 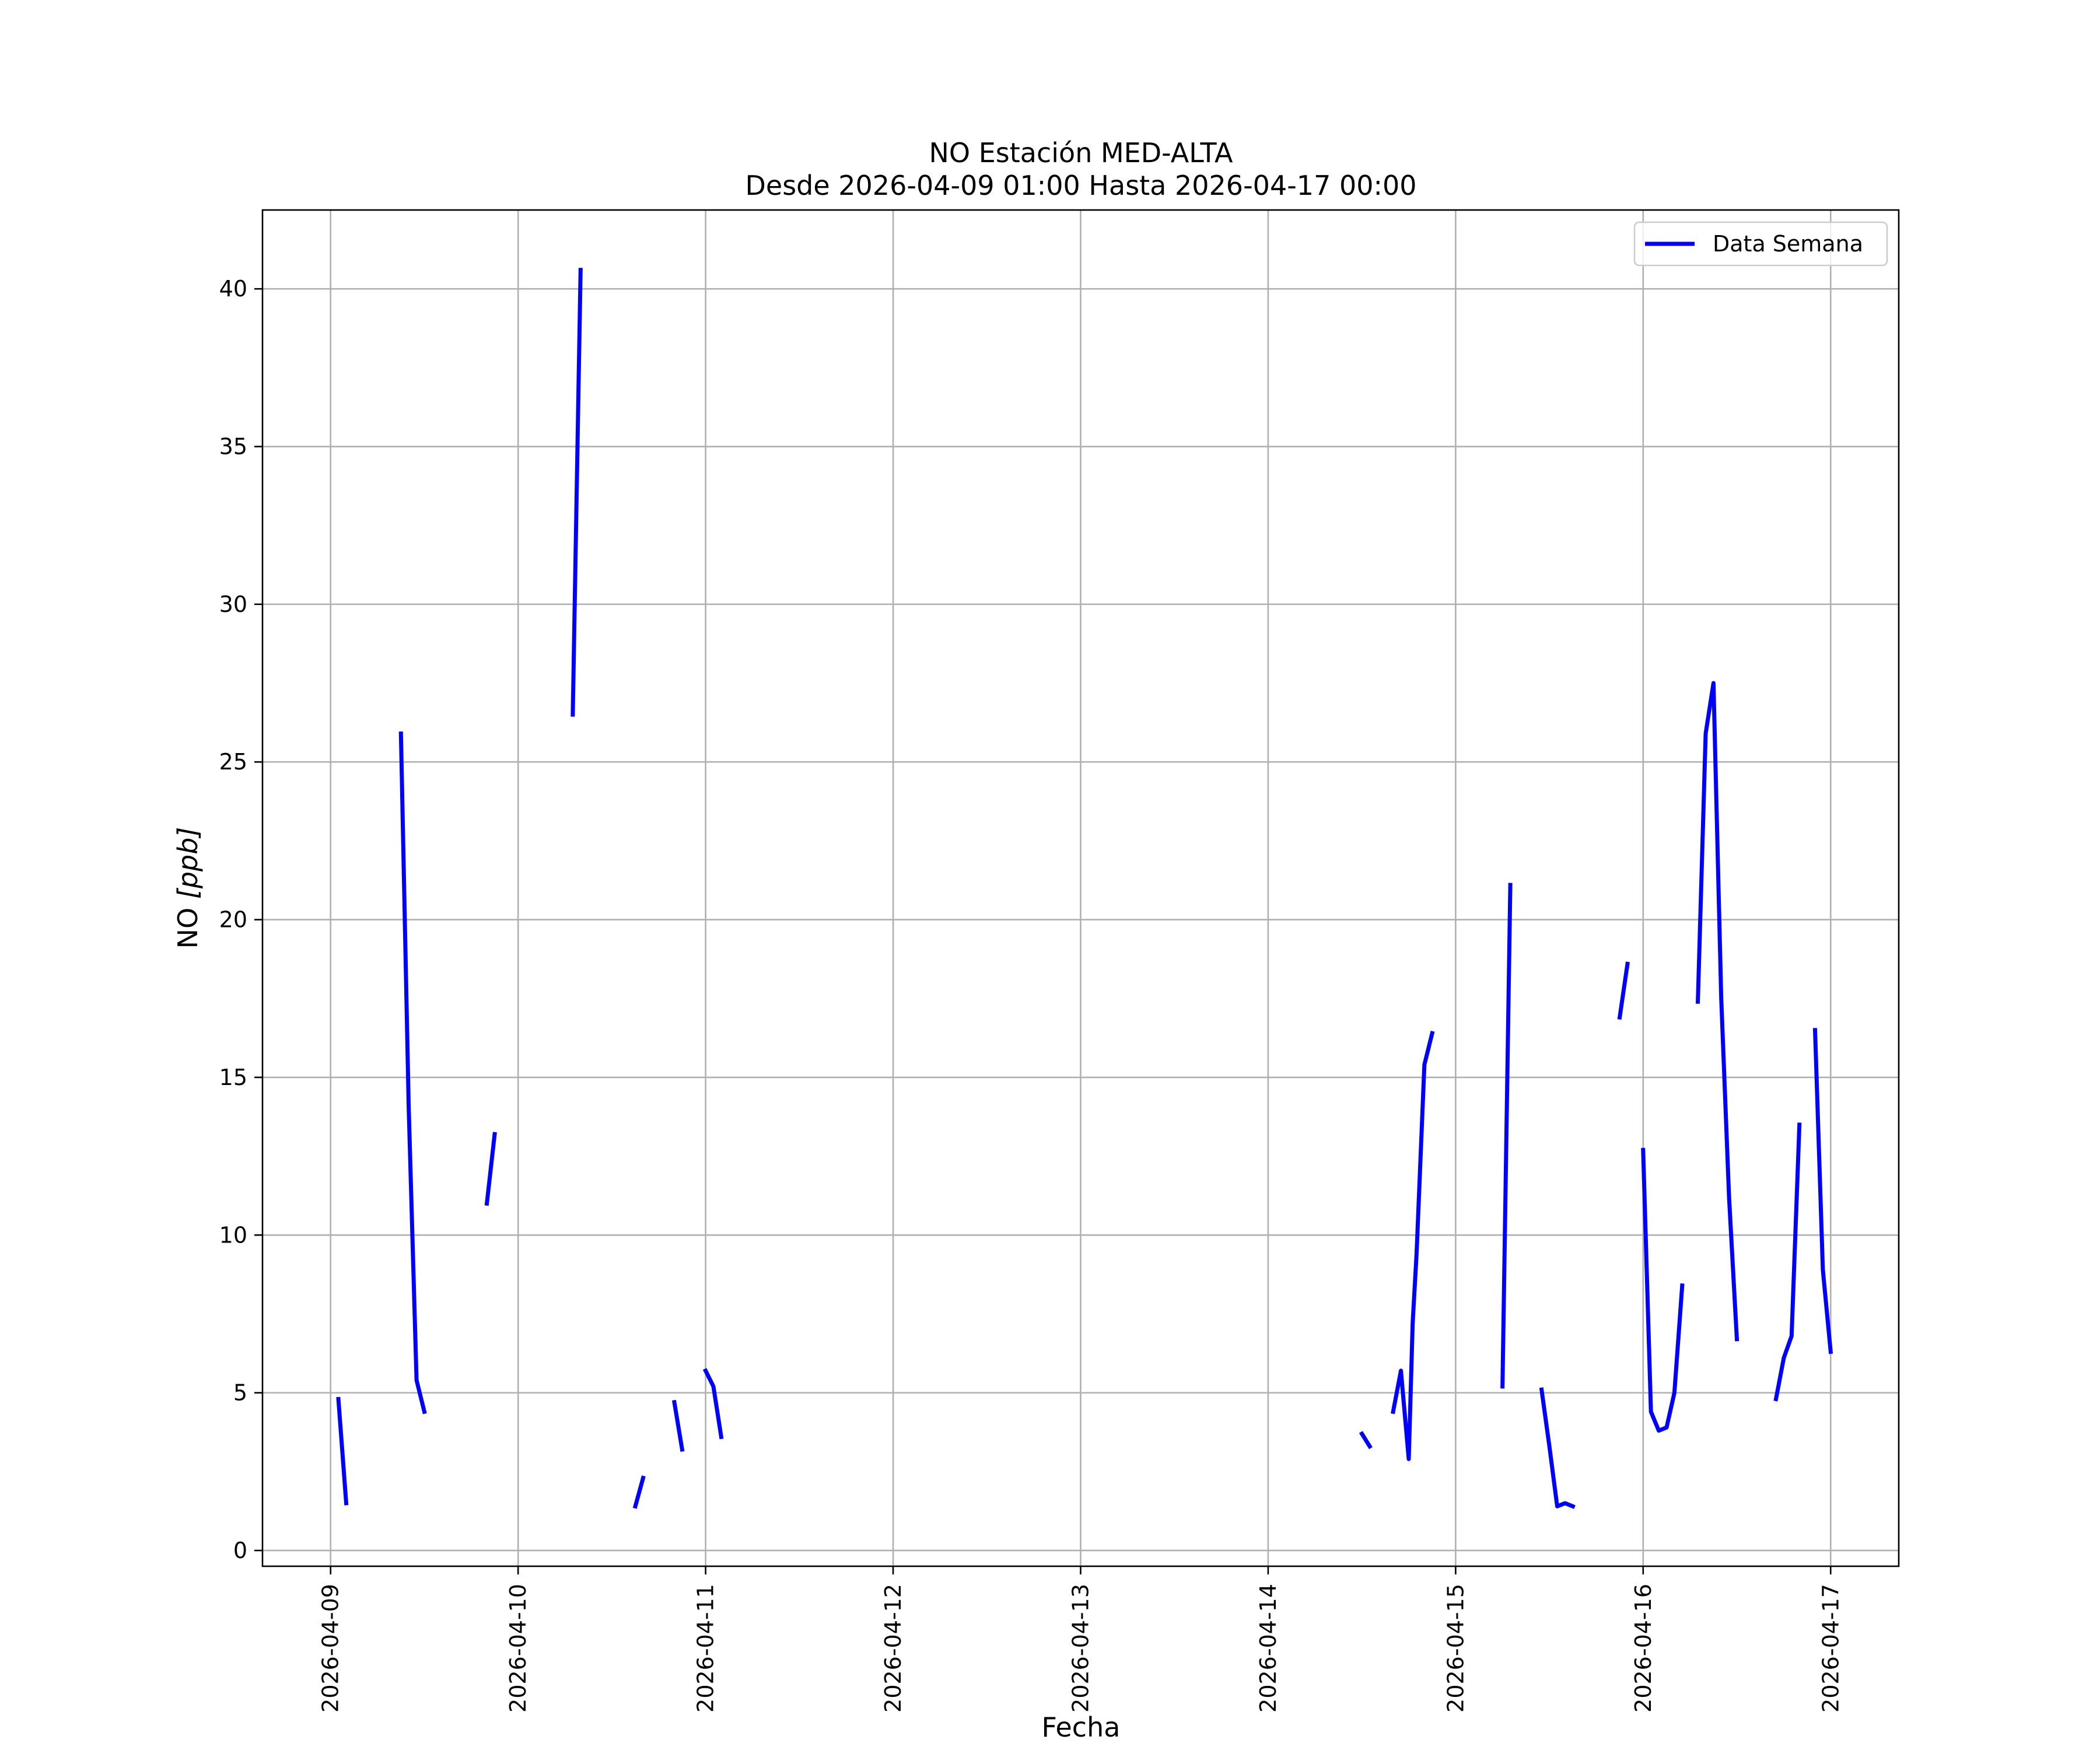 What do you see at coordinates (188, 924) in the screenshot?
I see `y-axis-label-text: NO` at bounding box center [188, 924].